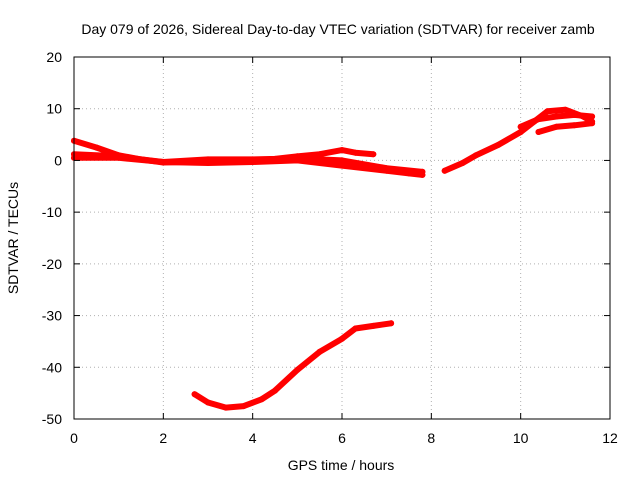 The width and height of the screenshot is (640, 480). Describe the element at coordinates (431, 438) in the screenshot. I see `x-tick-label: 8` at that location.